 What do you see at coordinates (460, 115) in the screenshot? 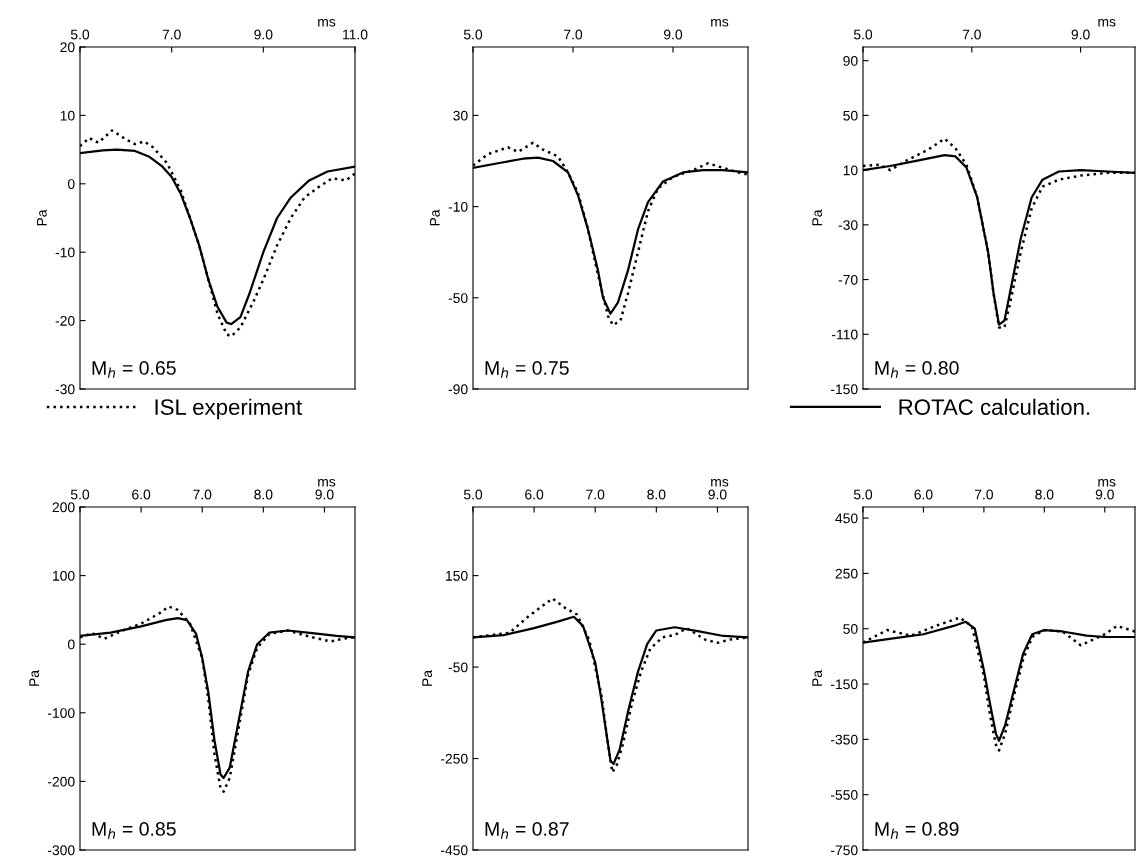
I see `y-tick-label: 30` at bounding box center [460, 115].